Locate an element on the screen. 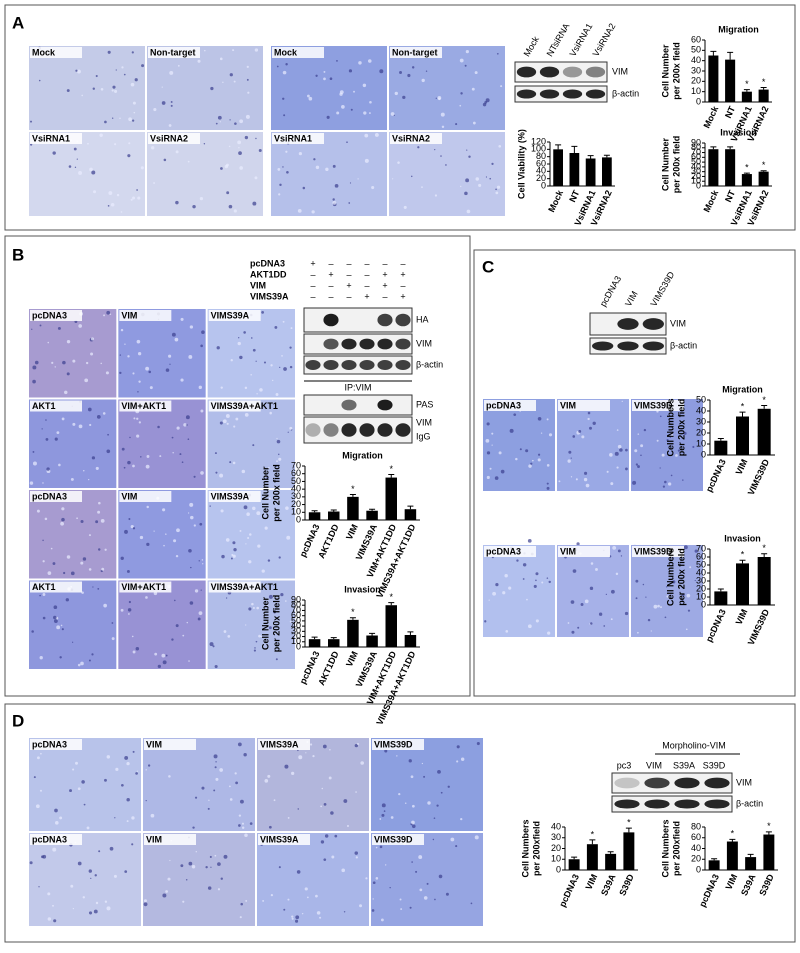  panel-letter: D is located at coordinates (18, 720).